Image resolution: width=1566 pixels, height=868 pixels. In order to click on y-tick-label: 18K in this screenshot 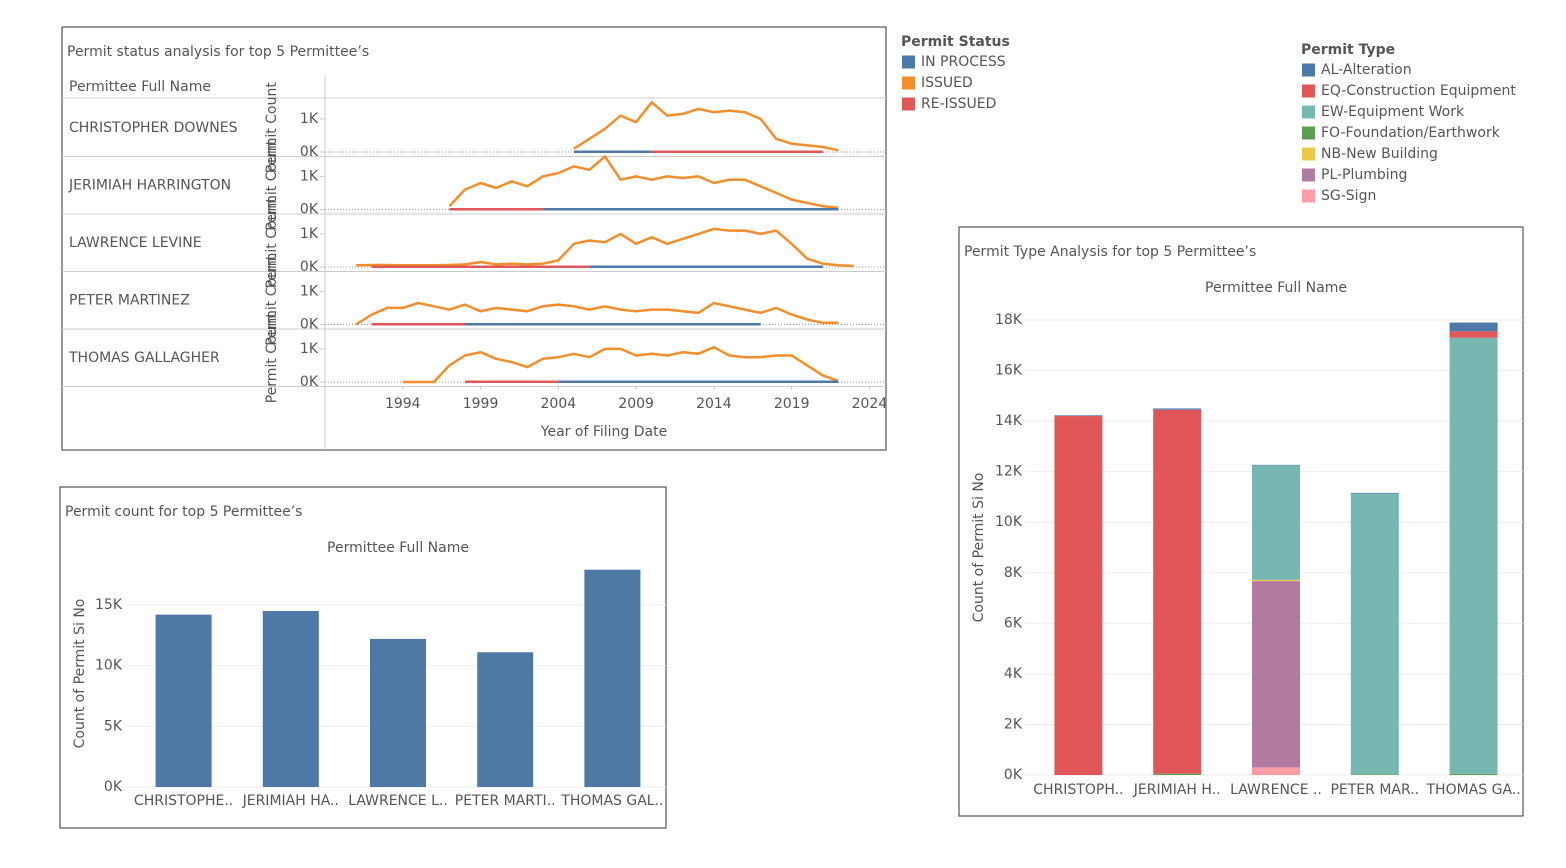, I will do `click(1009, 320)`.